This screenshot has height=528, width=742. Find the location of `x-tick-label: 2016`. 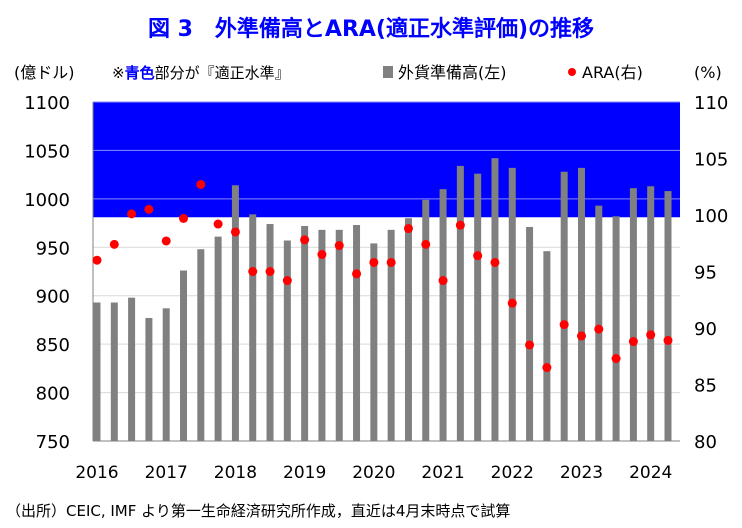

x-tick-label: 2016 is located at coordinates (96, 473).